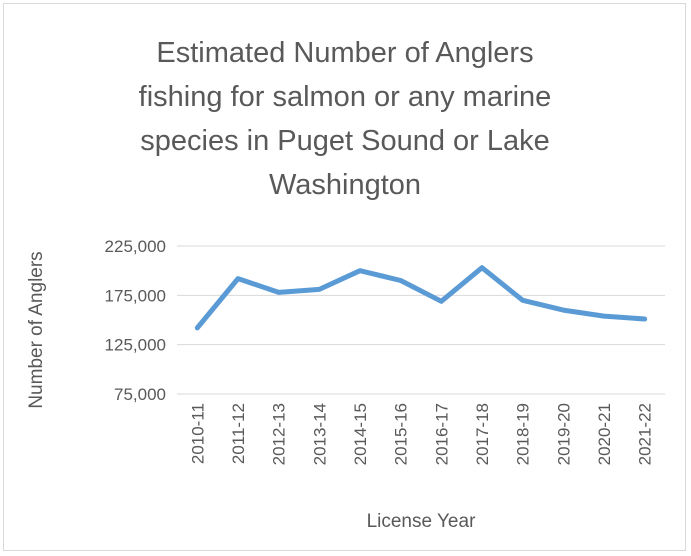 This screenshot has height=556, width=691. Describe the element at coordinates (563, 434) in the screenshot. I see `x-tick-label: 2019-20` at that location.